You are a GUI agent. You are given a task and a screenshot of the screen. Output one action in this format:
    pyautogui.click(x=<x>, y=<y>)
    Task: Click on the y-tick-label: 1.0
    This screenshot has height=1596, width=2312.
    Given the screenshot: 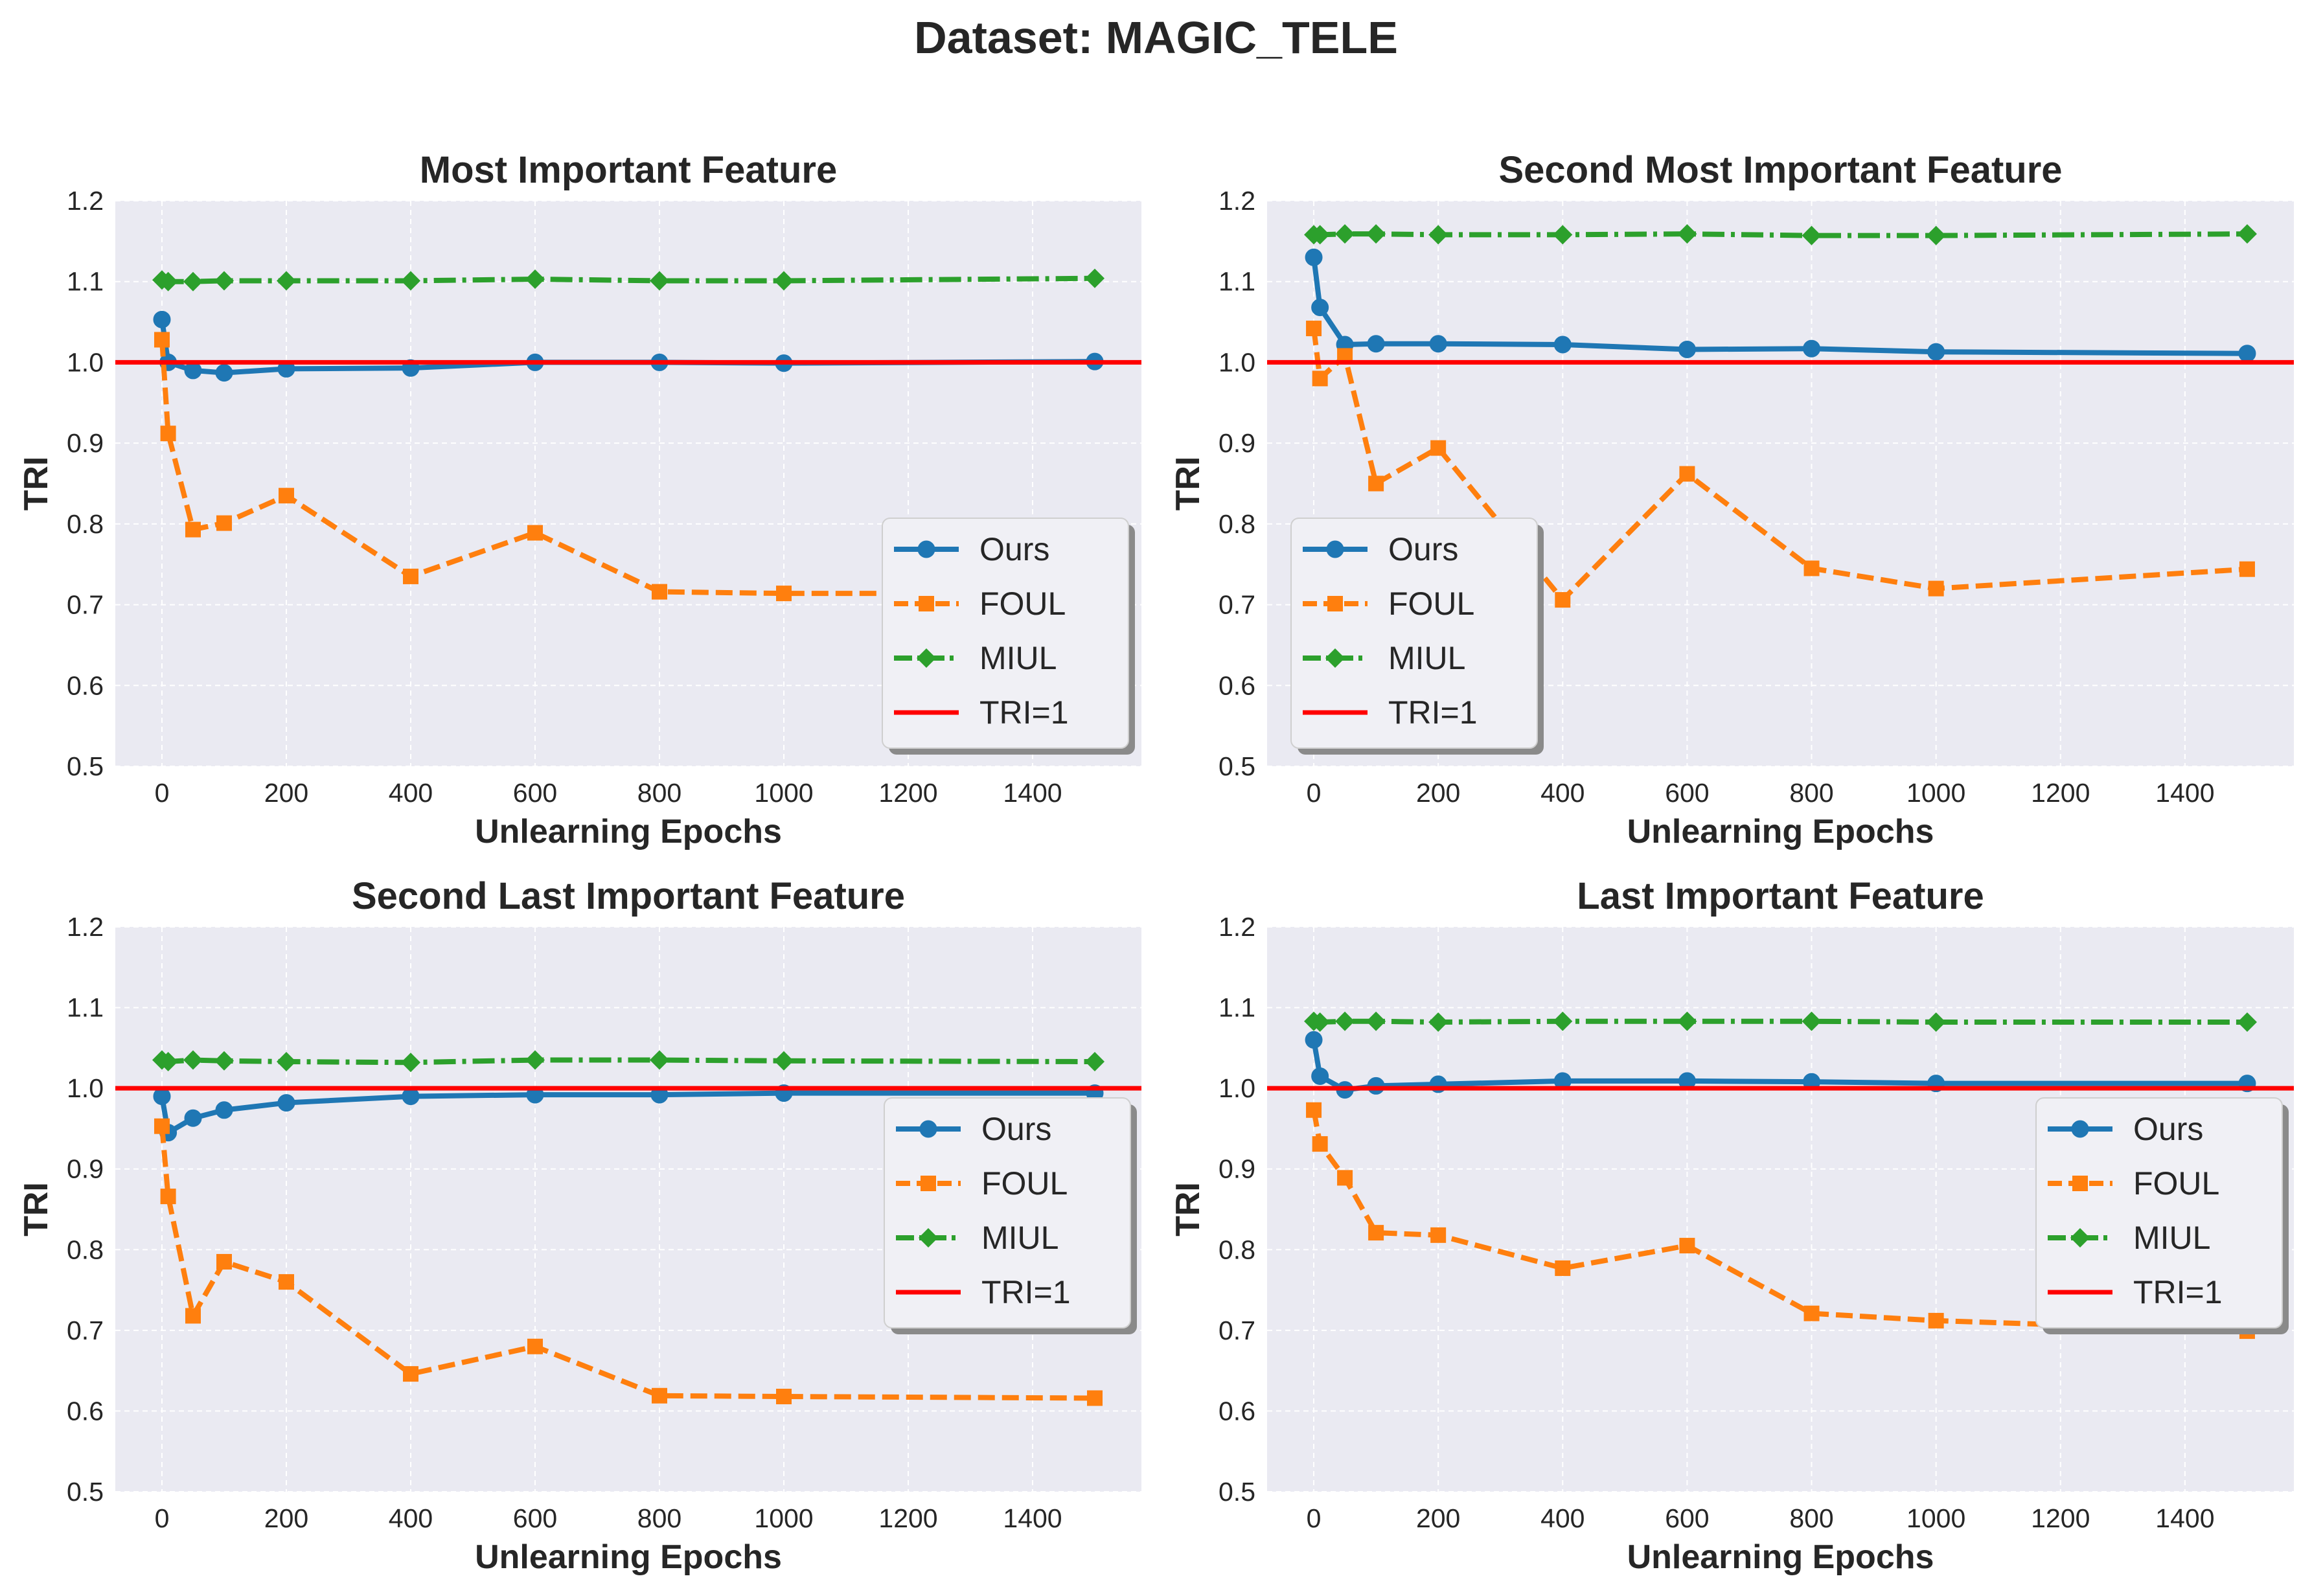 What is the action you would take?
    pyautogui.click(x=1237, y=362)
    